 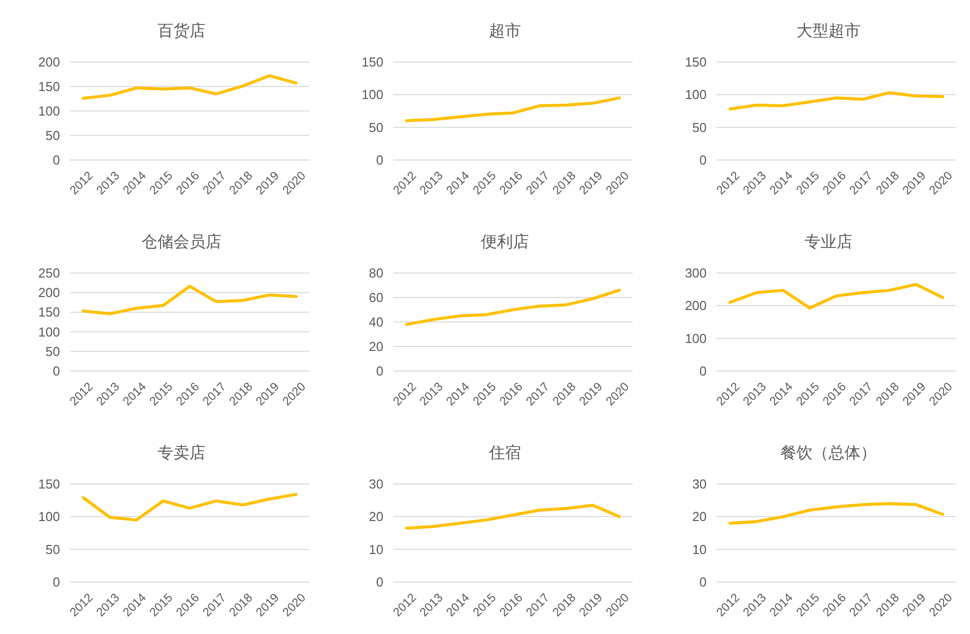 I want to click on chart-title: 大型超市, so click(x=828, y=31).